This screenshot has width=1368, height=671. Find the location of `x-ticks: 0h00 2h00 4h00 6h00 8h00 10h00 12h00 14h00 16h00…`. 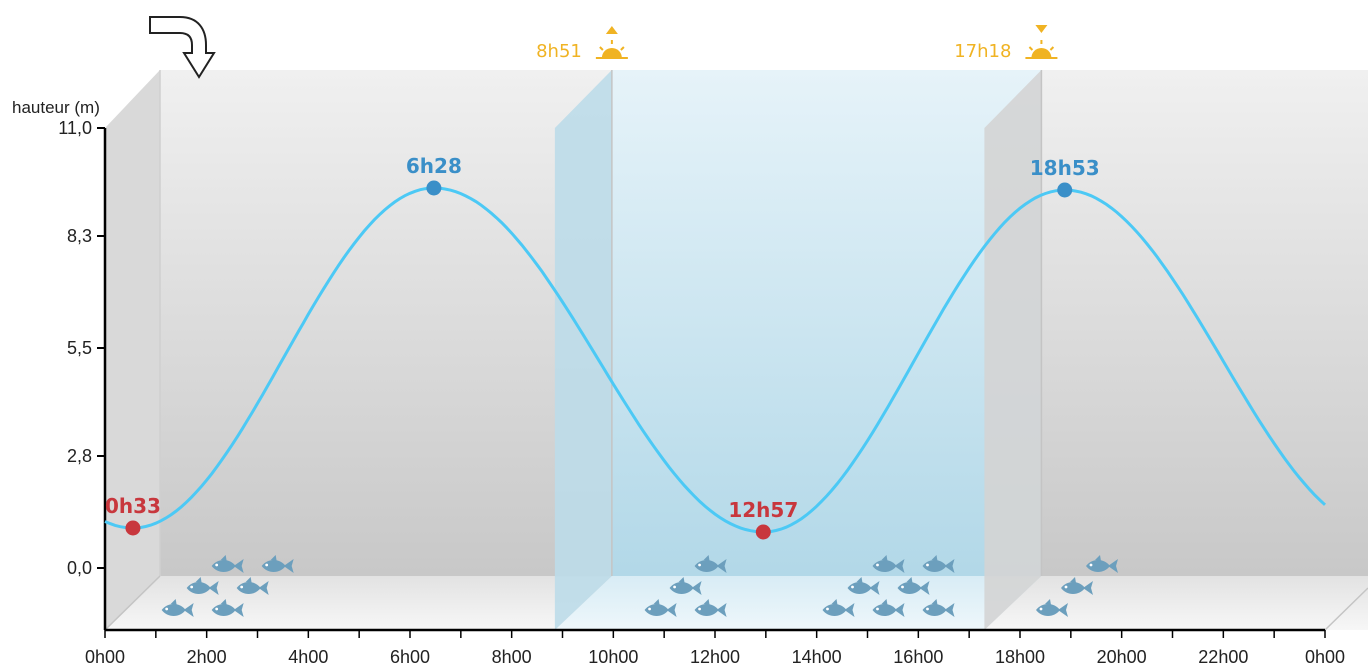

x-ticks: 0h00 2h00 4h00 6h00 8h00 10h00 12h00 14h00 16h00… is located at coordinates (715, 648).